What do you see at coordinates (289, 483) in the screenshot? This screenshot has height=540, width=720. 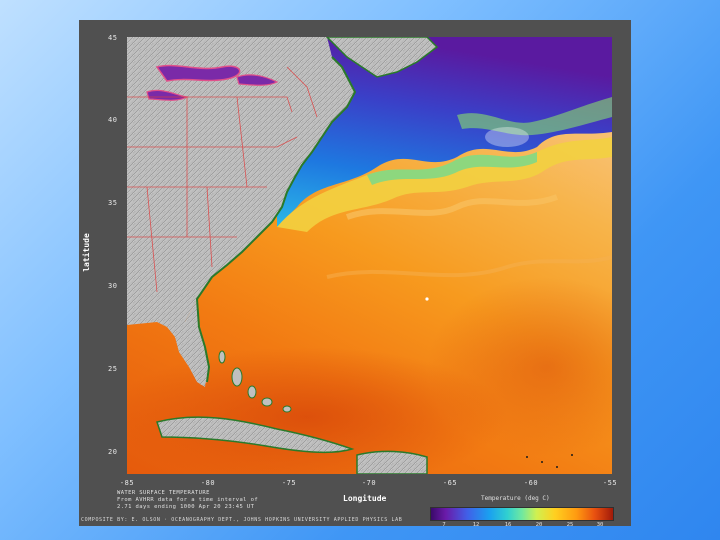 I see `lon-tick-label: -75` at bounding box center [289, 483].